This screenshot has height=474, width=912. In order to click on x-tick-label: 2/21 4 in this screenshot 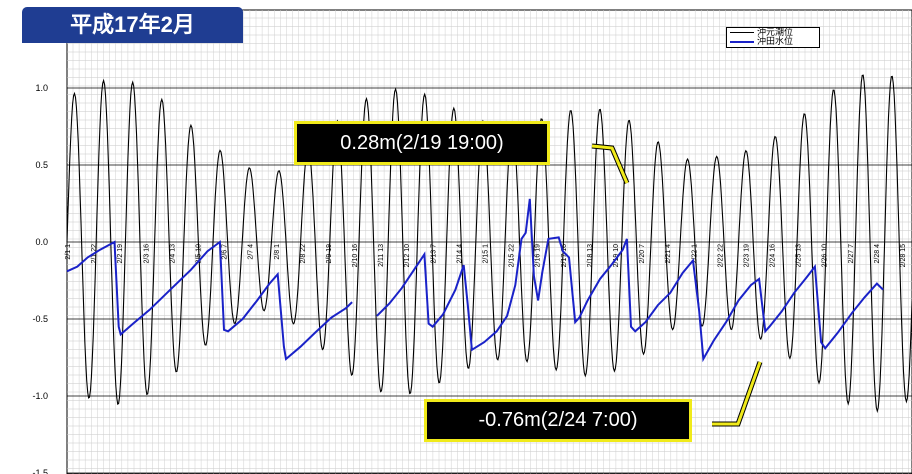, I will do `click(668, 254)`.